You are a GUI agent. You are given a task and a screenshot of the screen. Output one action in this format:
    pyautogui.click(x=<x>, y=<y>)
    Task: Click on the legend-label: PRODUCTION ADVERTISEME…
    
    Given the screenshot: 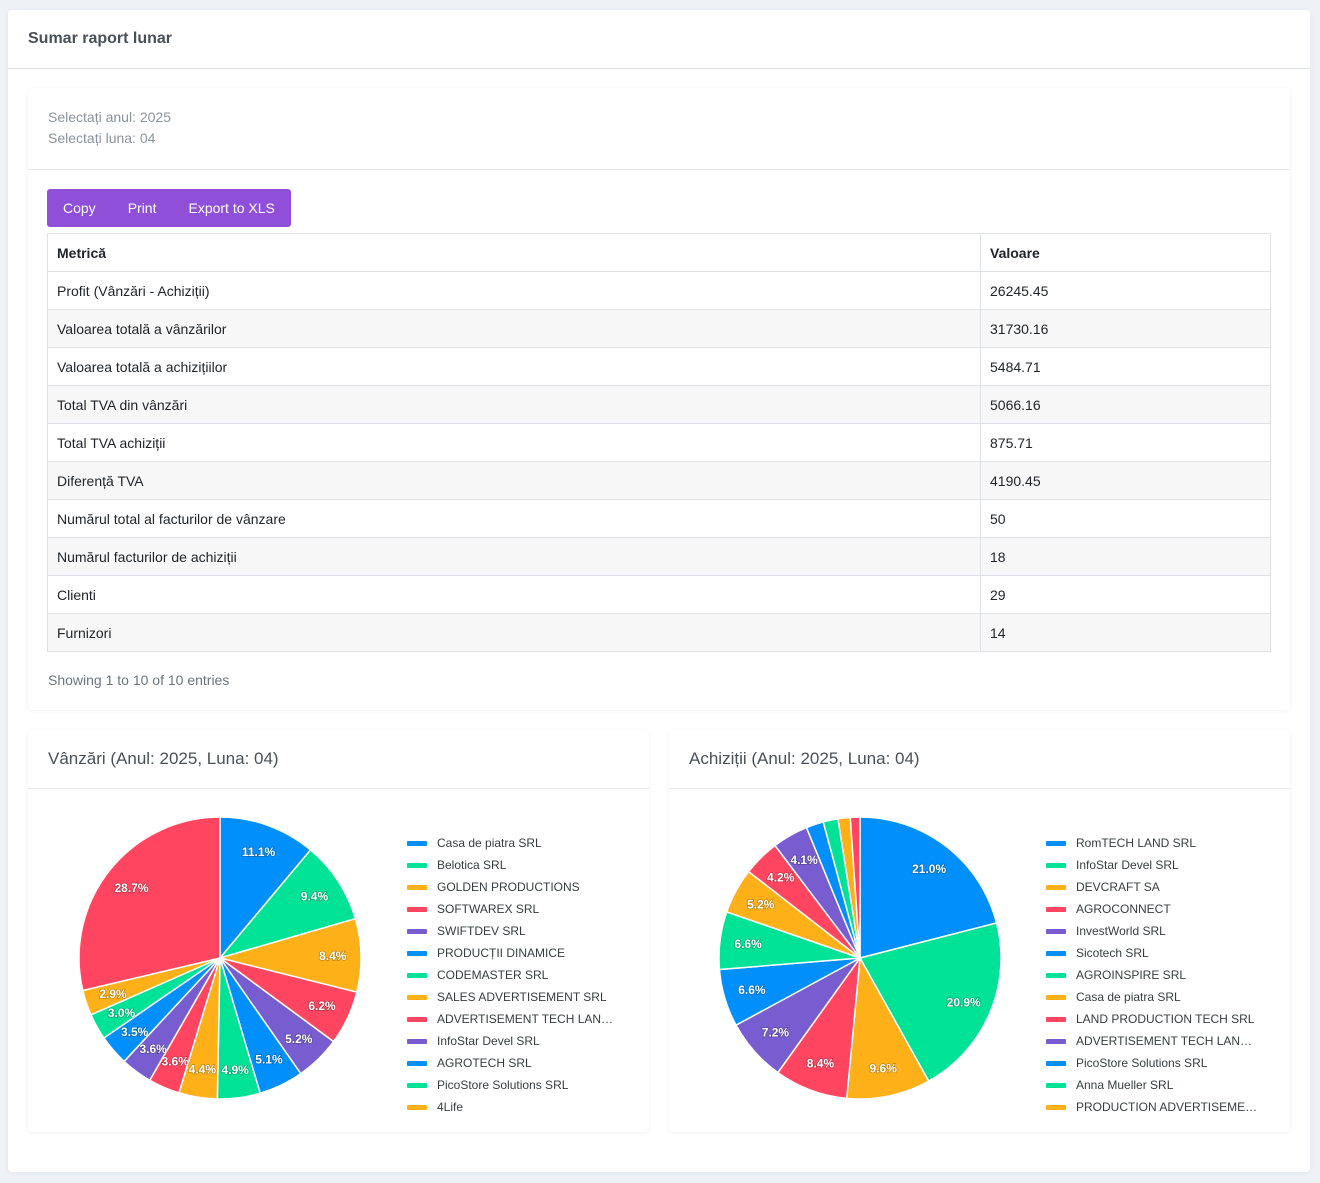 What is the action you would take?
    pyautogui.click(x=1166, y=1107)
    